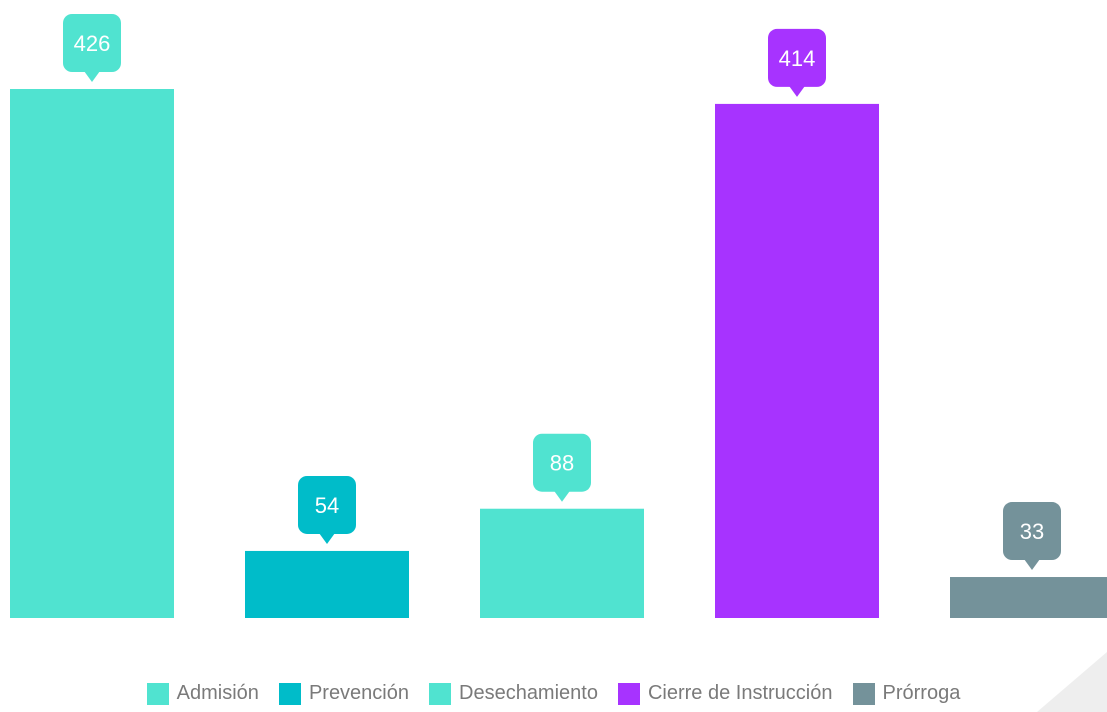 This screenshot has width=1107, height=712. Describe the element at coordinates (217, 693) in the screenshot. I see `legend-label: Admisión` at that location.